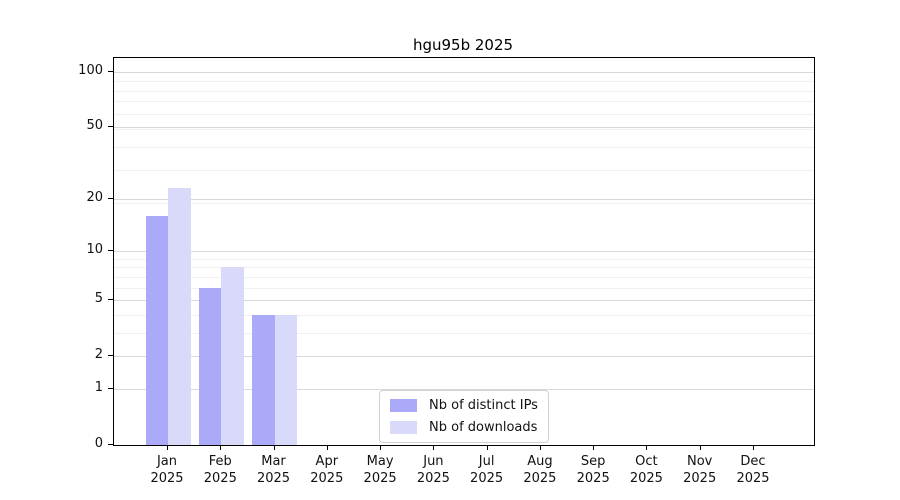 This screenshot has height=500, width=900. I want to click on x-tick-month: Oct, so click(646, 461).